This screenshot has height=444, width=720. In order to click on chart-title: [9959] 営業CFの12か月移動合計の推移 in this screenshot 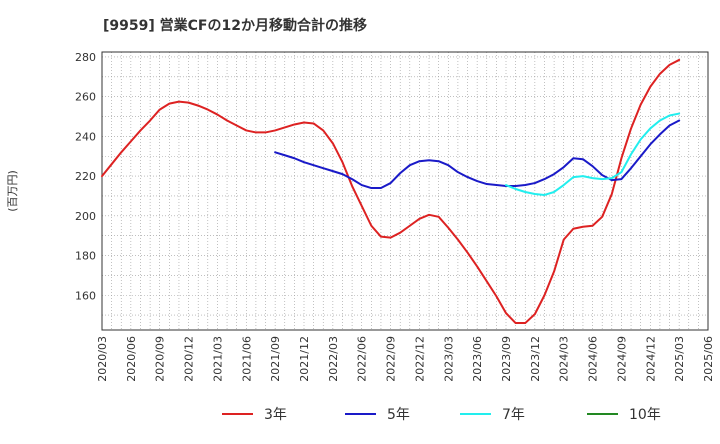, I will do `click(235, 25)`.